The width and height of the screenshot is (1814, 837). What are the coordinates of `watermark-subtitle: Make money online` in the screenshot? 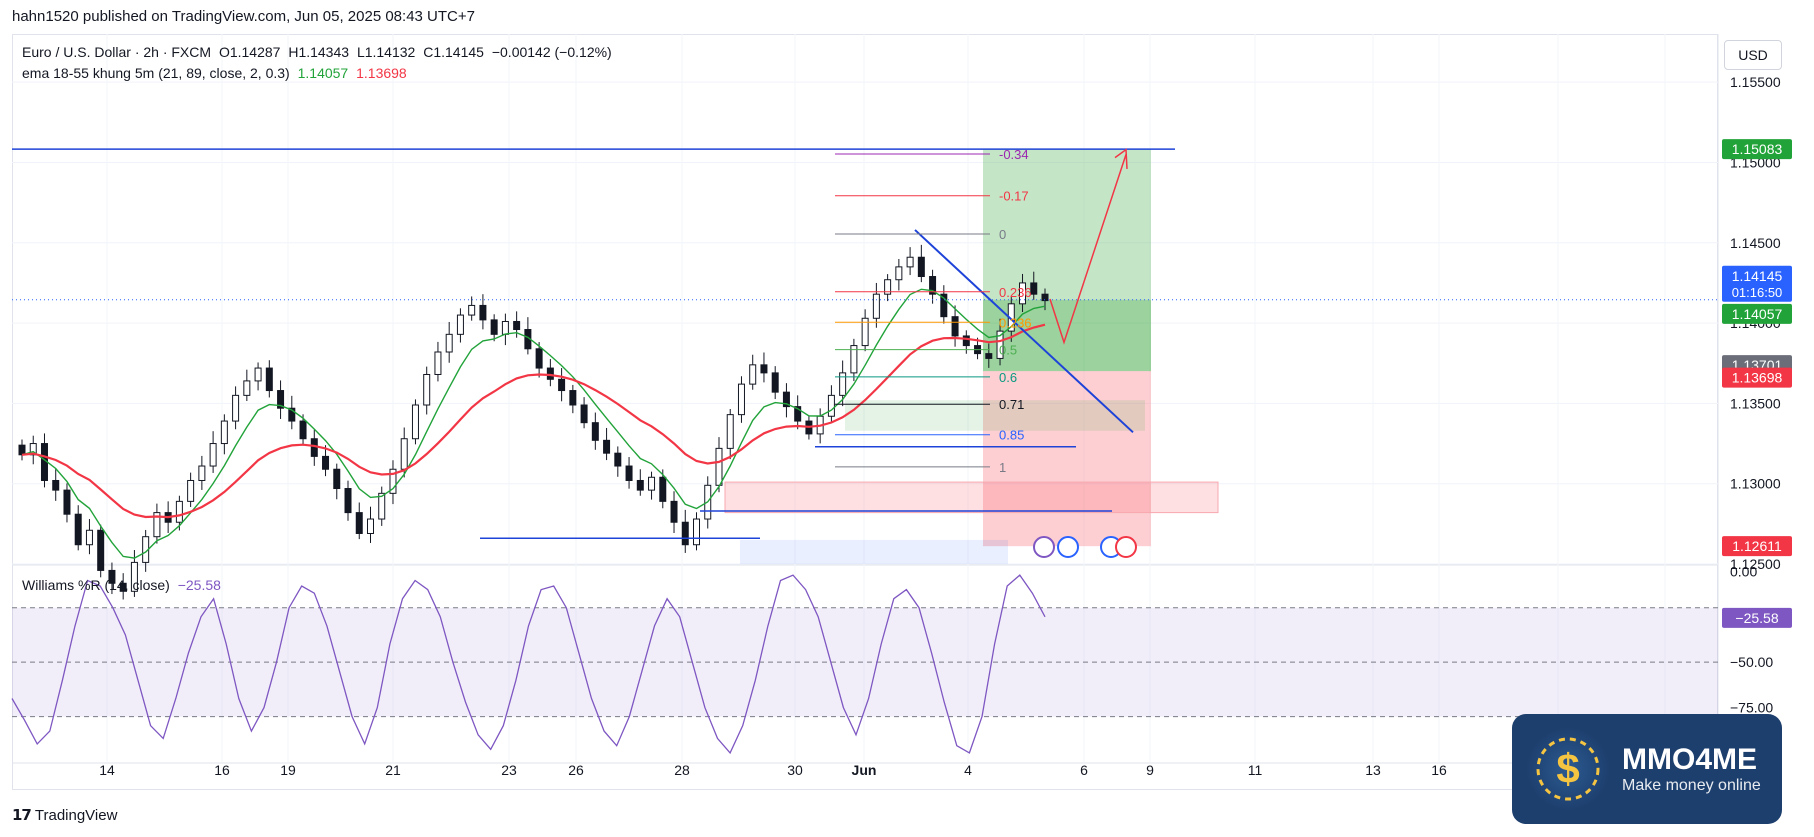 It's located at (1691, 785).